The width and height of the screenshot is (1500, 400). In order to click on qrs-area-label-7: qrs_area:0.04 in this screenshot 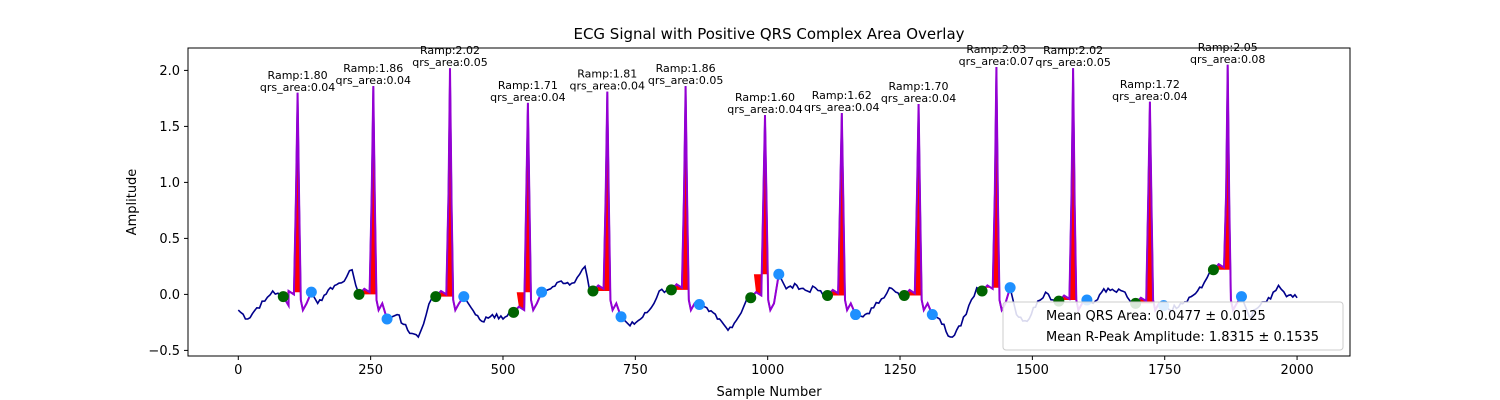, I will do `click(764, 109)`.